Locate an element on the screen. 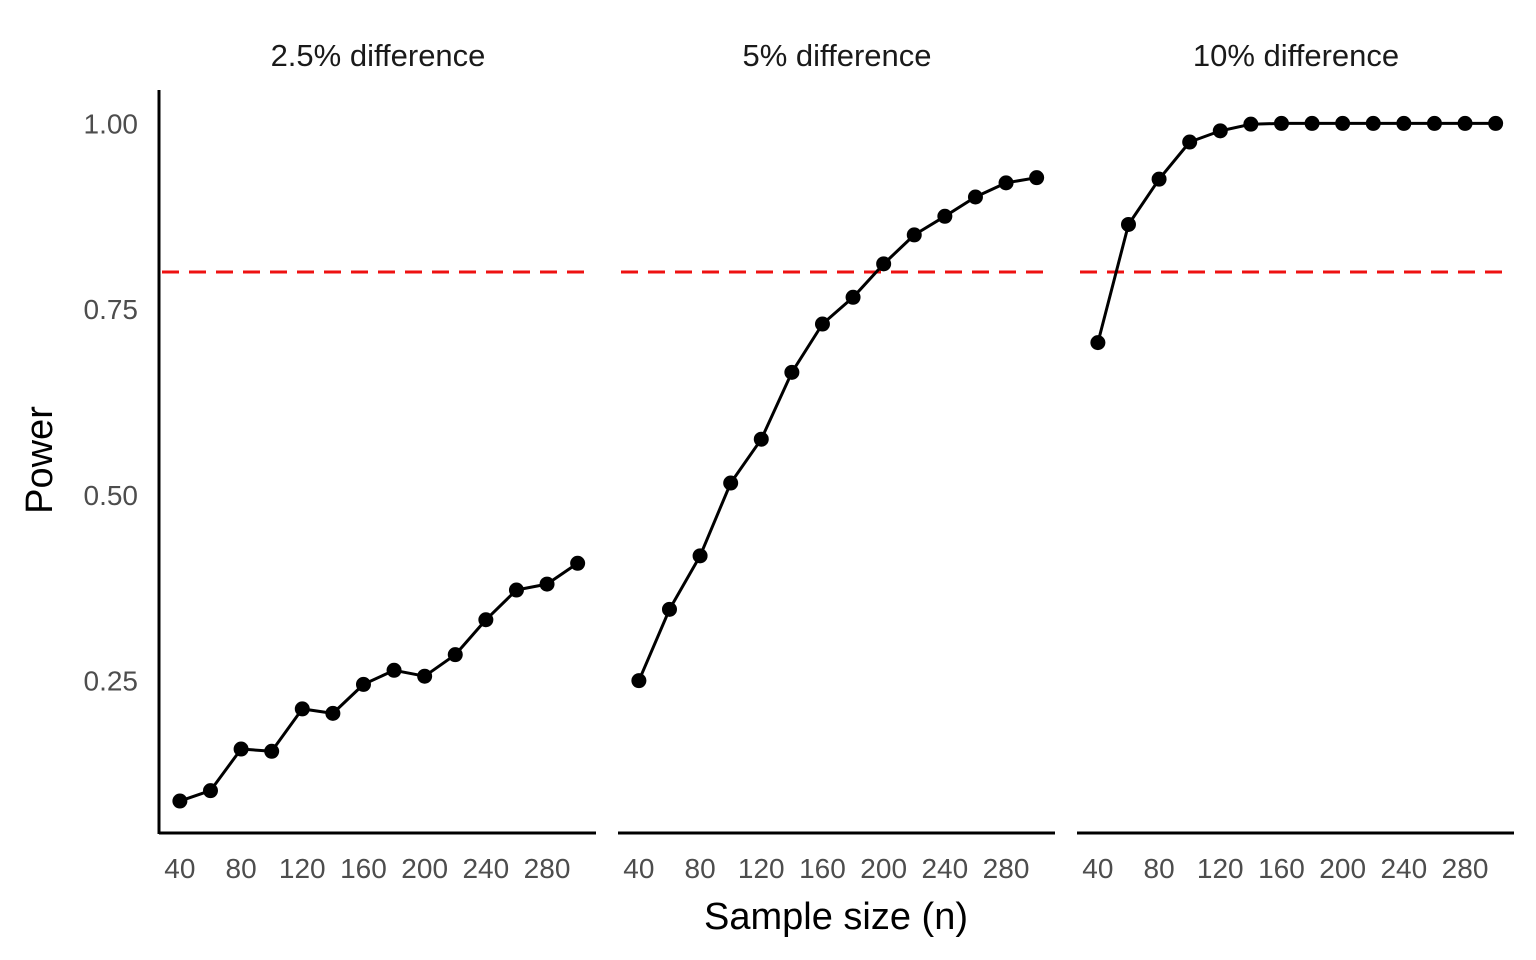 Image resolution: width=1536 pixels, height=960 pixels. y-tick-label: 1.00 is located at coordinates (111, 123).